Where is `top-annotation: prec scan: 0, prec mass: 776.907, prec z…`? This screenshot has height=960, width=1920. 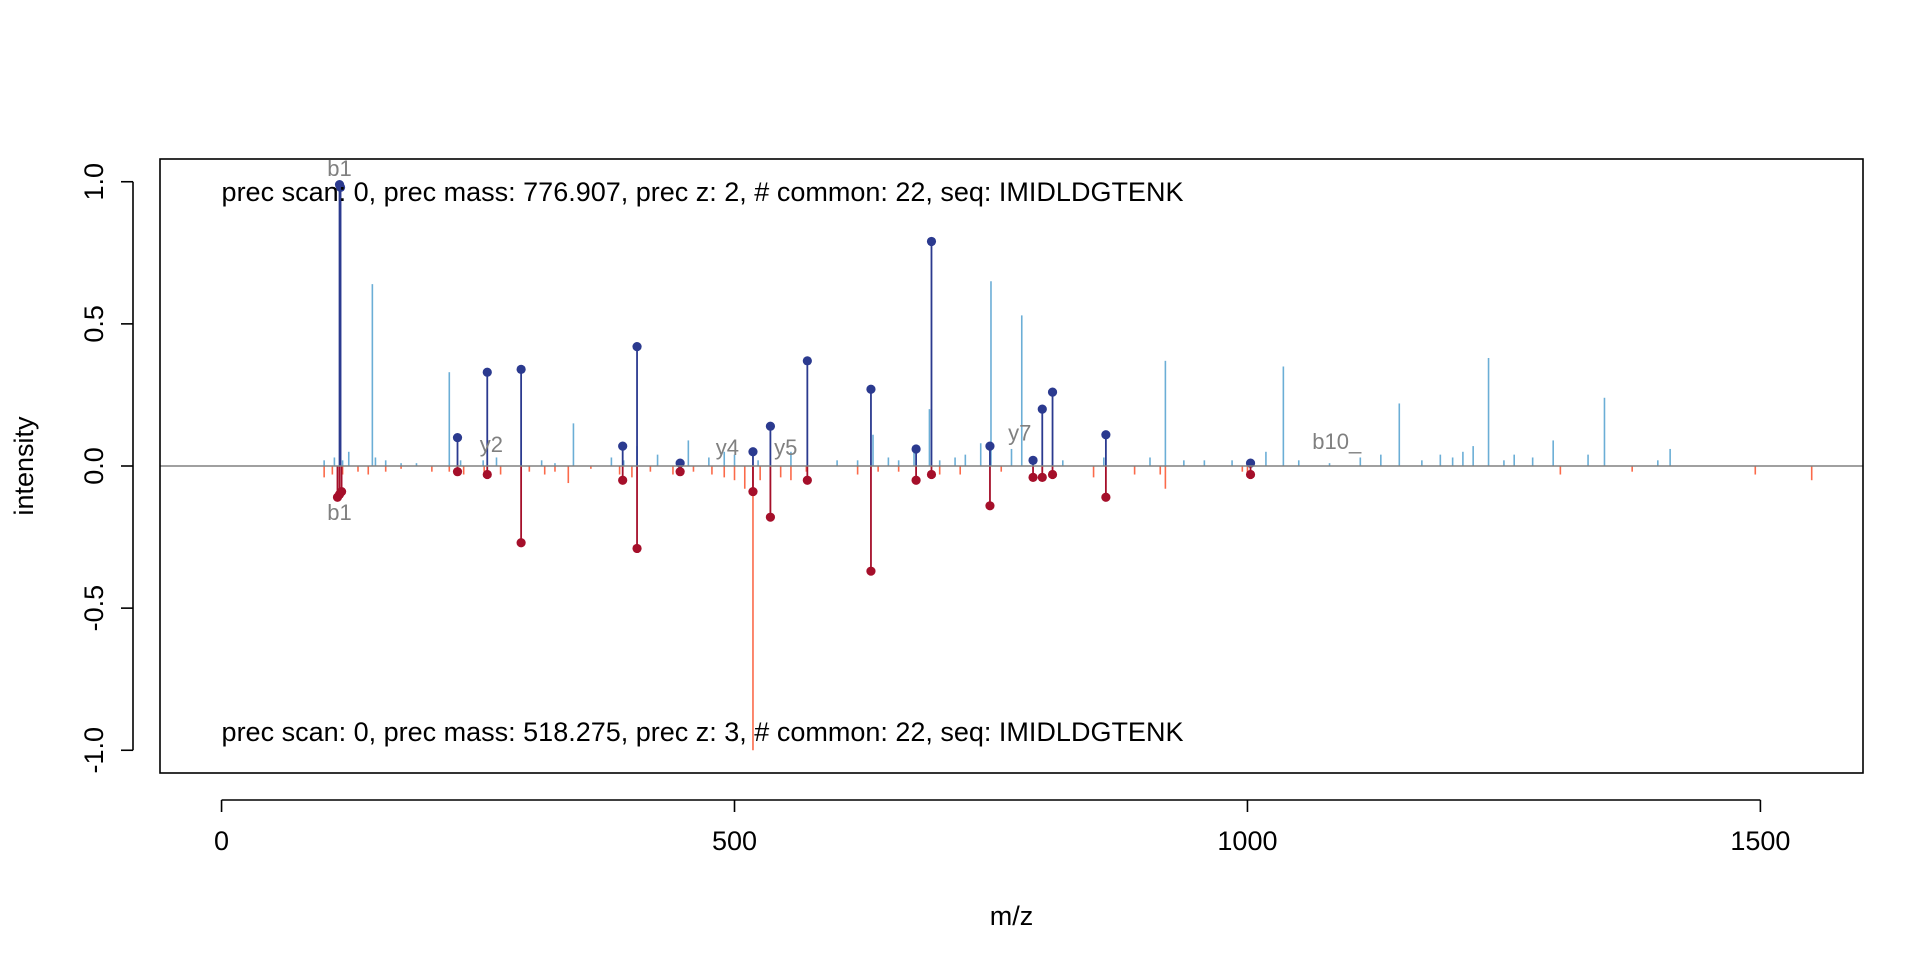 top-annotation: prec scan: 0, prec mass: 776.907, prec z… is located at coordinates (703, 192).